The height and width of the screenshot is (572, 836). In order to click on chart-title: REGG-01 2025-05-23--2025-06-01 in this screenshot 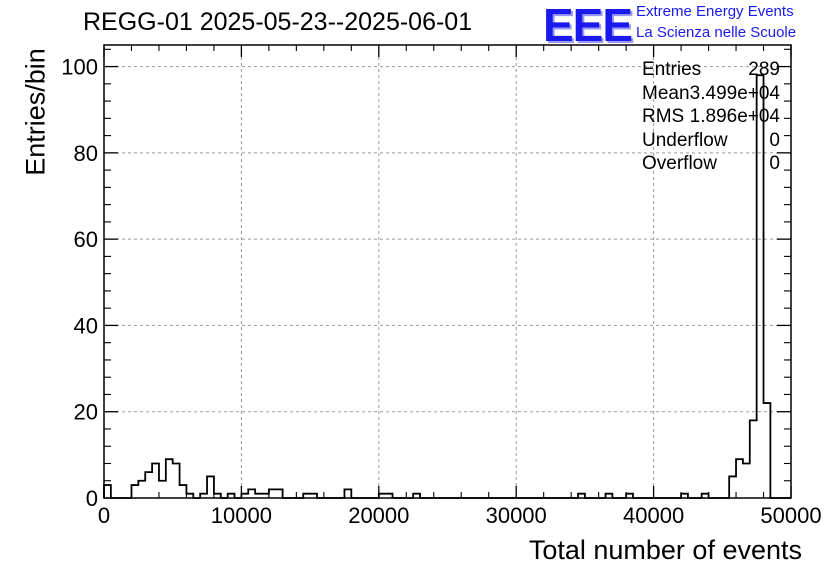, I will do `click(278, 22)`.